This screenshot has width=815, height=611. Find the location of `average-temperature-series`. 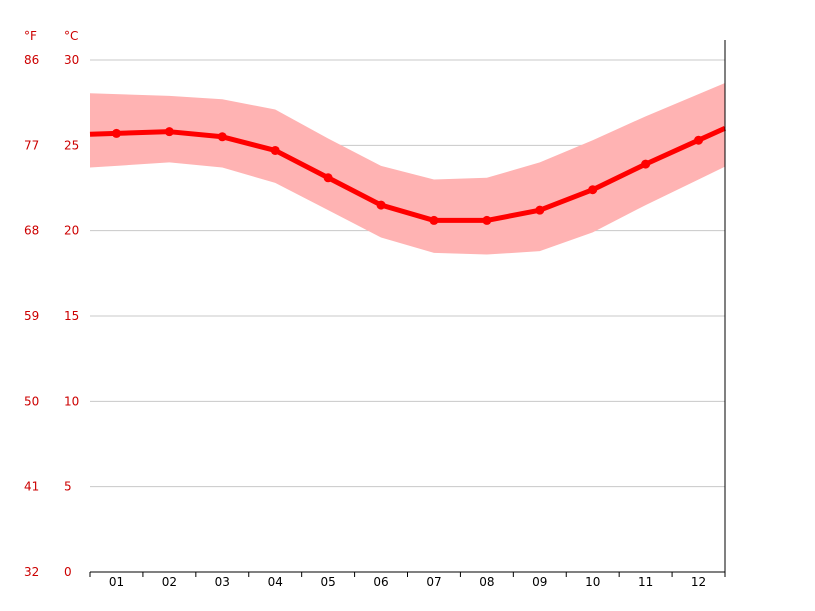

average-temperature-series is located at coordinates (408, 175).